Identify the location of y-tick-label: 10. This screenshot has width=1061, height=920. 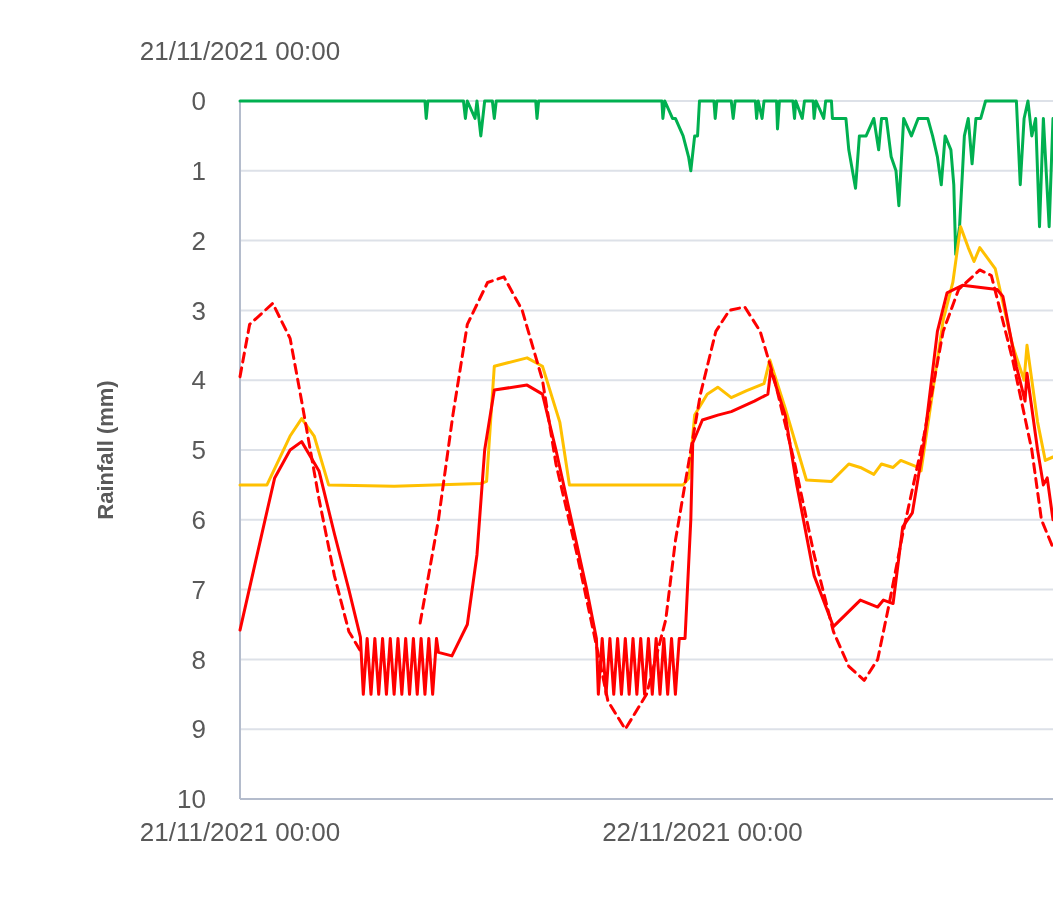
(191, 799).